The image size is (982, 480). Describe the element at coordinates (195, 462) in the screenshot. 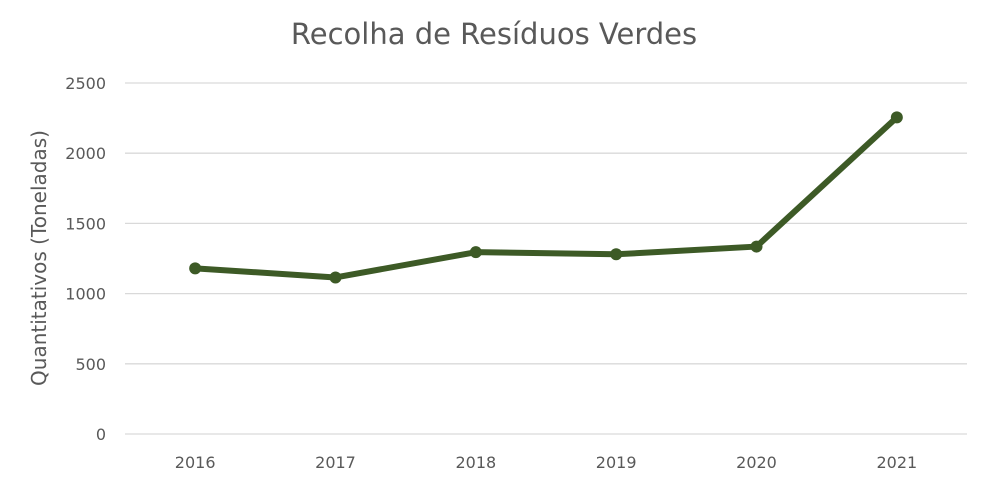

I see `x-tick-label: 2016` at that location.